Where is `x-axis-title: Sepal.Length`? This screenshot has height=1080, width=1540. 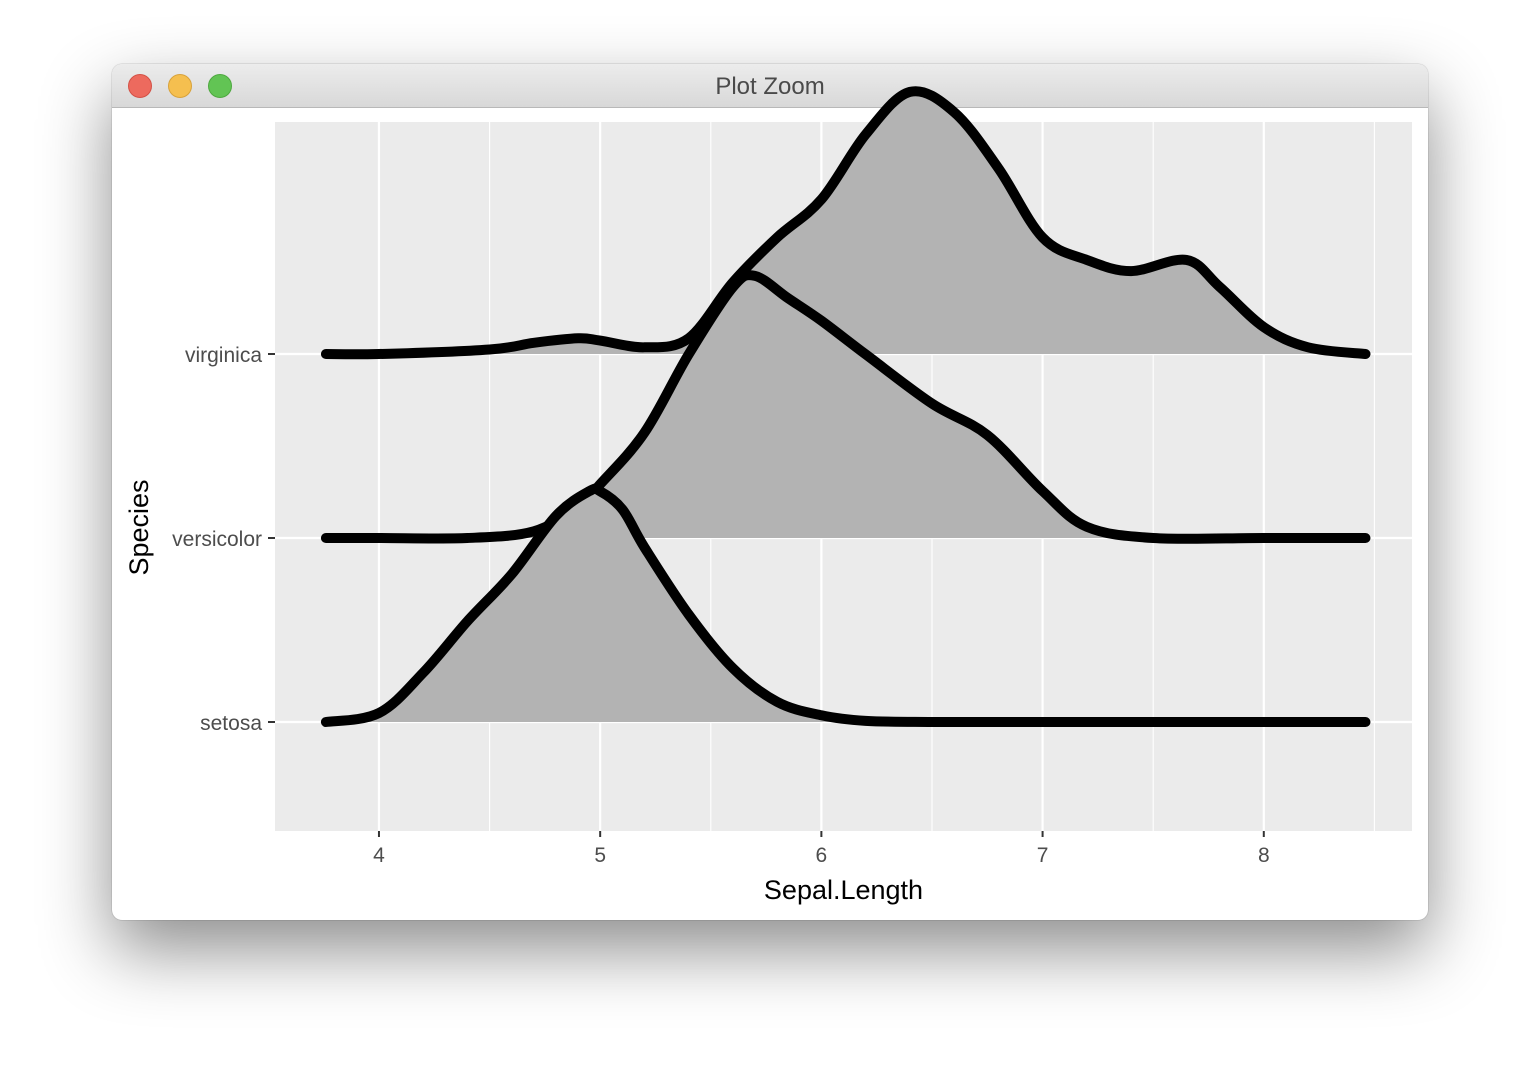
x-axis-title: Sepal.Length is located at coordinates (843, 890).